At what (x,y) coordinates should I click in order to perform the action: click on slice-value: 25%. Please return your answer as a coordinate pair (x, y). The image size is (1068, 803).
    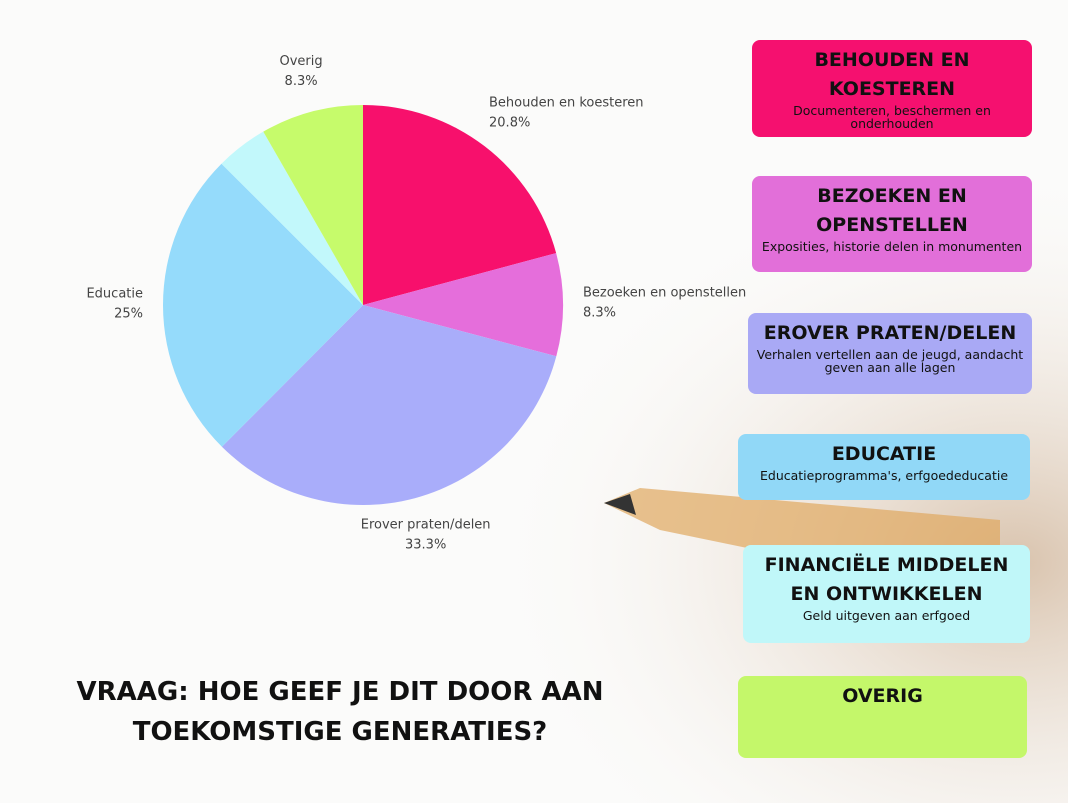
    Looking at the image, I should click on (128, 313).